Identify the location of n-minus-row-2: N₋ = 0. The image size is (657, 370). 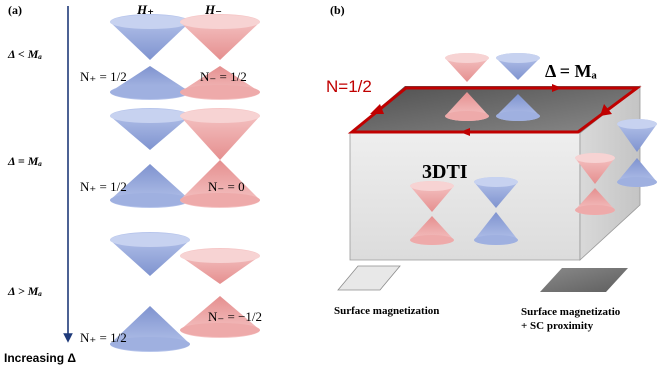
(226, 186).